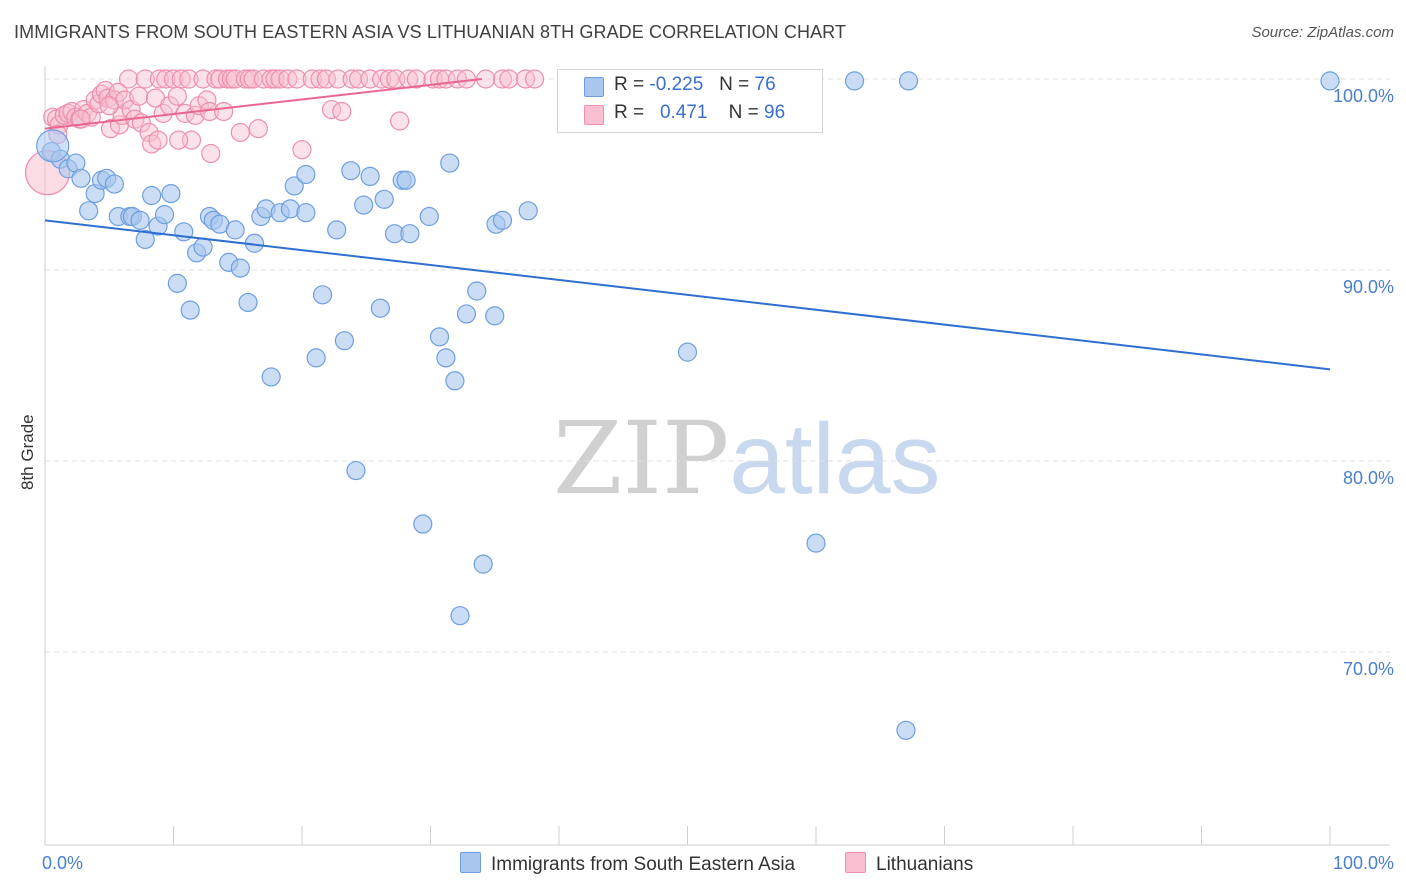 The height and width of the screenshot is (892, 1406). I want to click on bottom-label-sea: Immigrants from South Eastern Asia, so click(643, 864).